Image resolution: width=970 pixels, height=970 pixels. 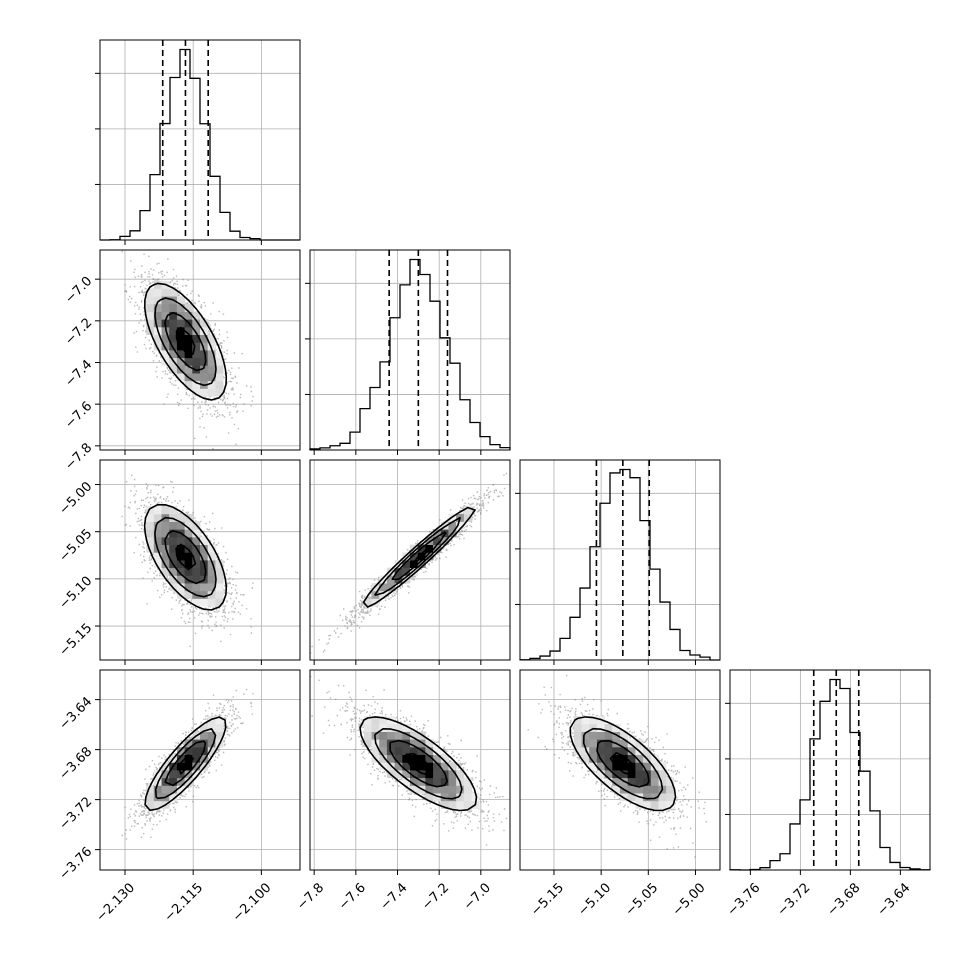 I want to click on xtick-label-0-2: −2.100, so click(x=252, y=902).